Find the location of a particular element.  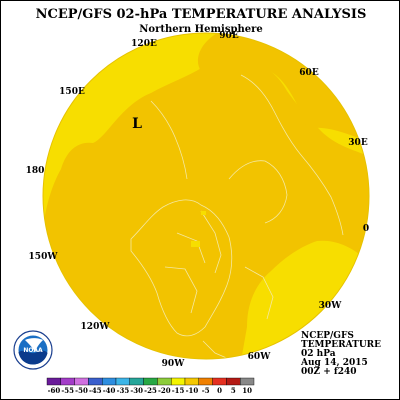

lon-label-90w: 90W is located at coordinates (174, 364).